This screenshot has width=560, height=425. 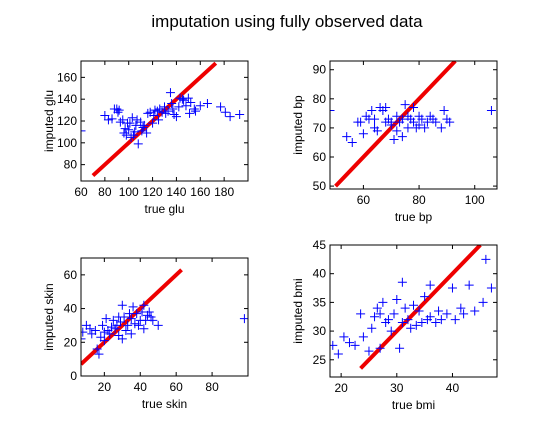 What do you see at coordinates (49, 316) in the screenshot?
I see `y-axis-label: imputed skin` at bounding box center [49, 316].